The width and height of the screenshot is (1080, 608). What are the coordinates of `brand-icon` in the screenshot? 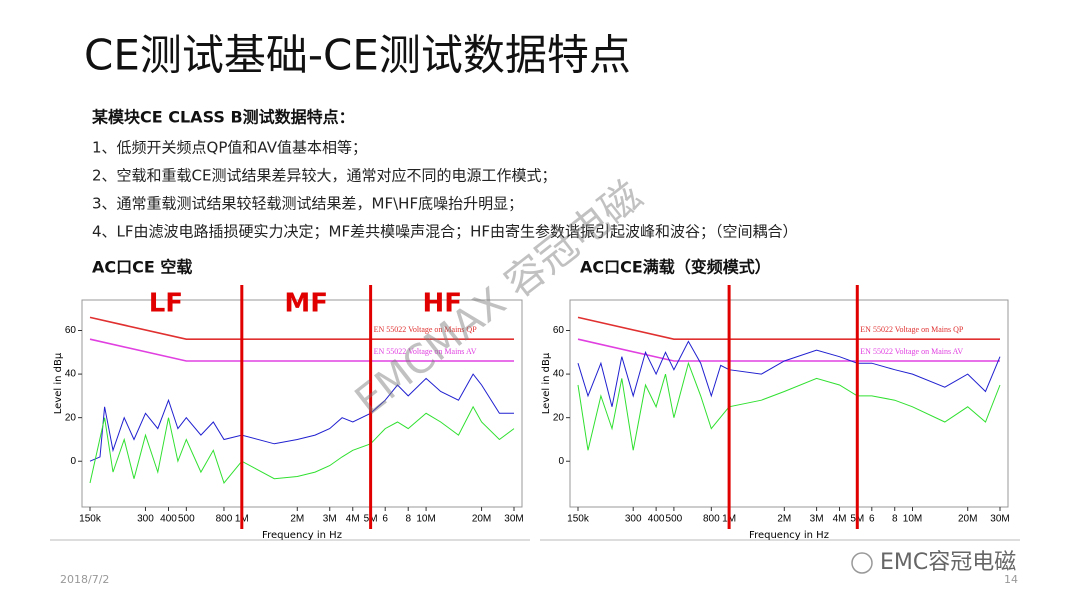 It's located at (862, 563).